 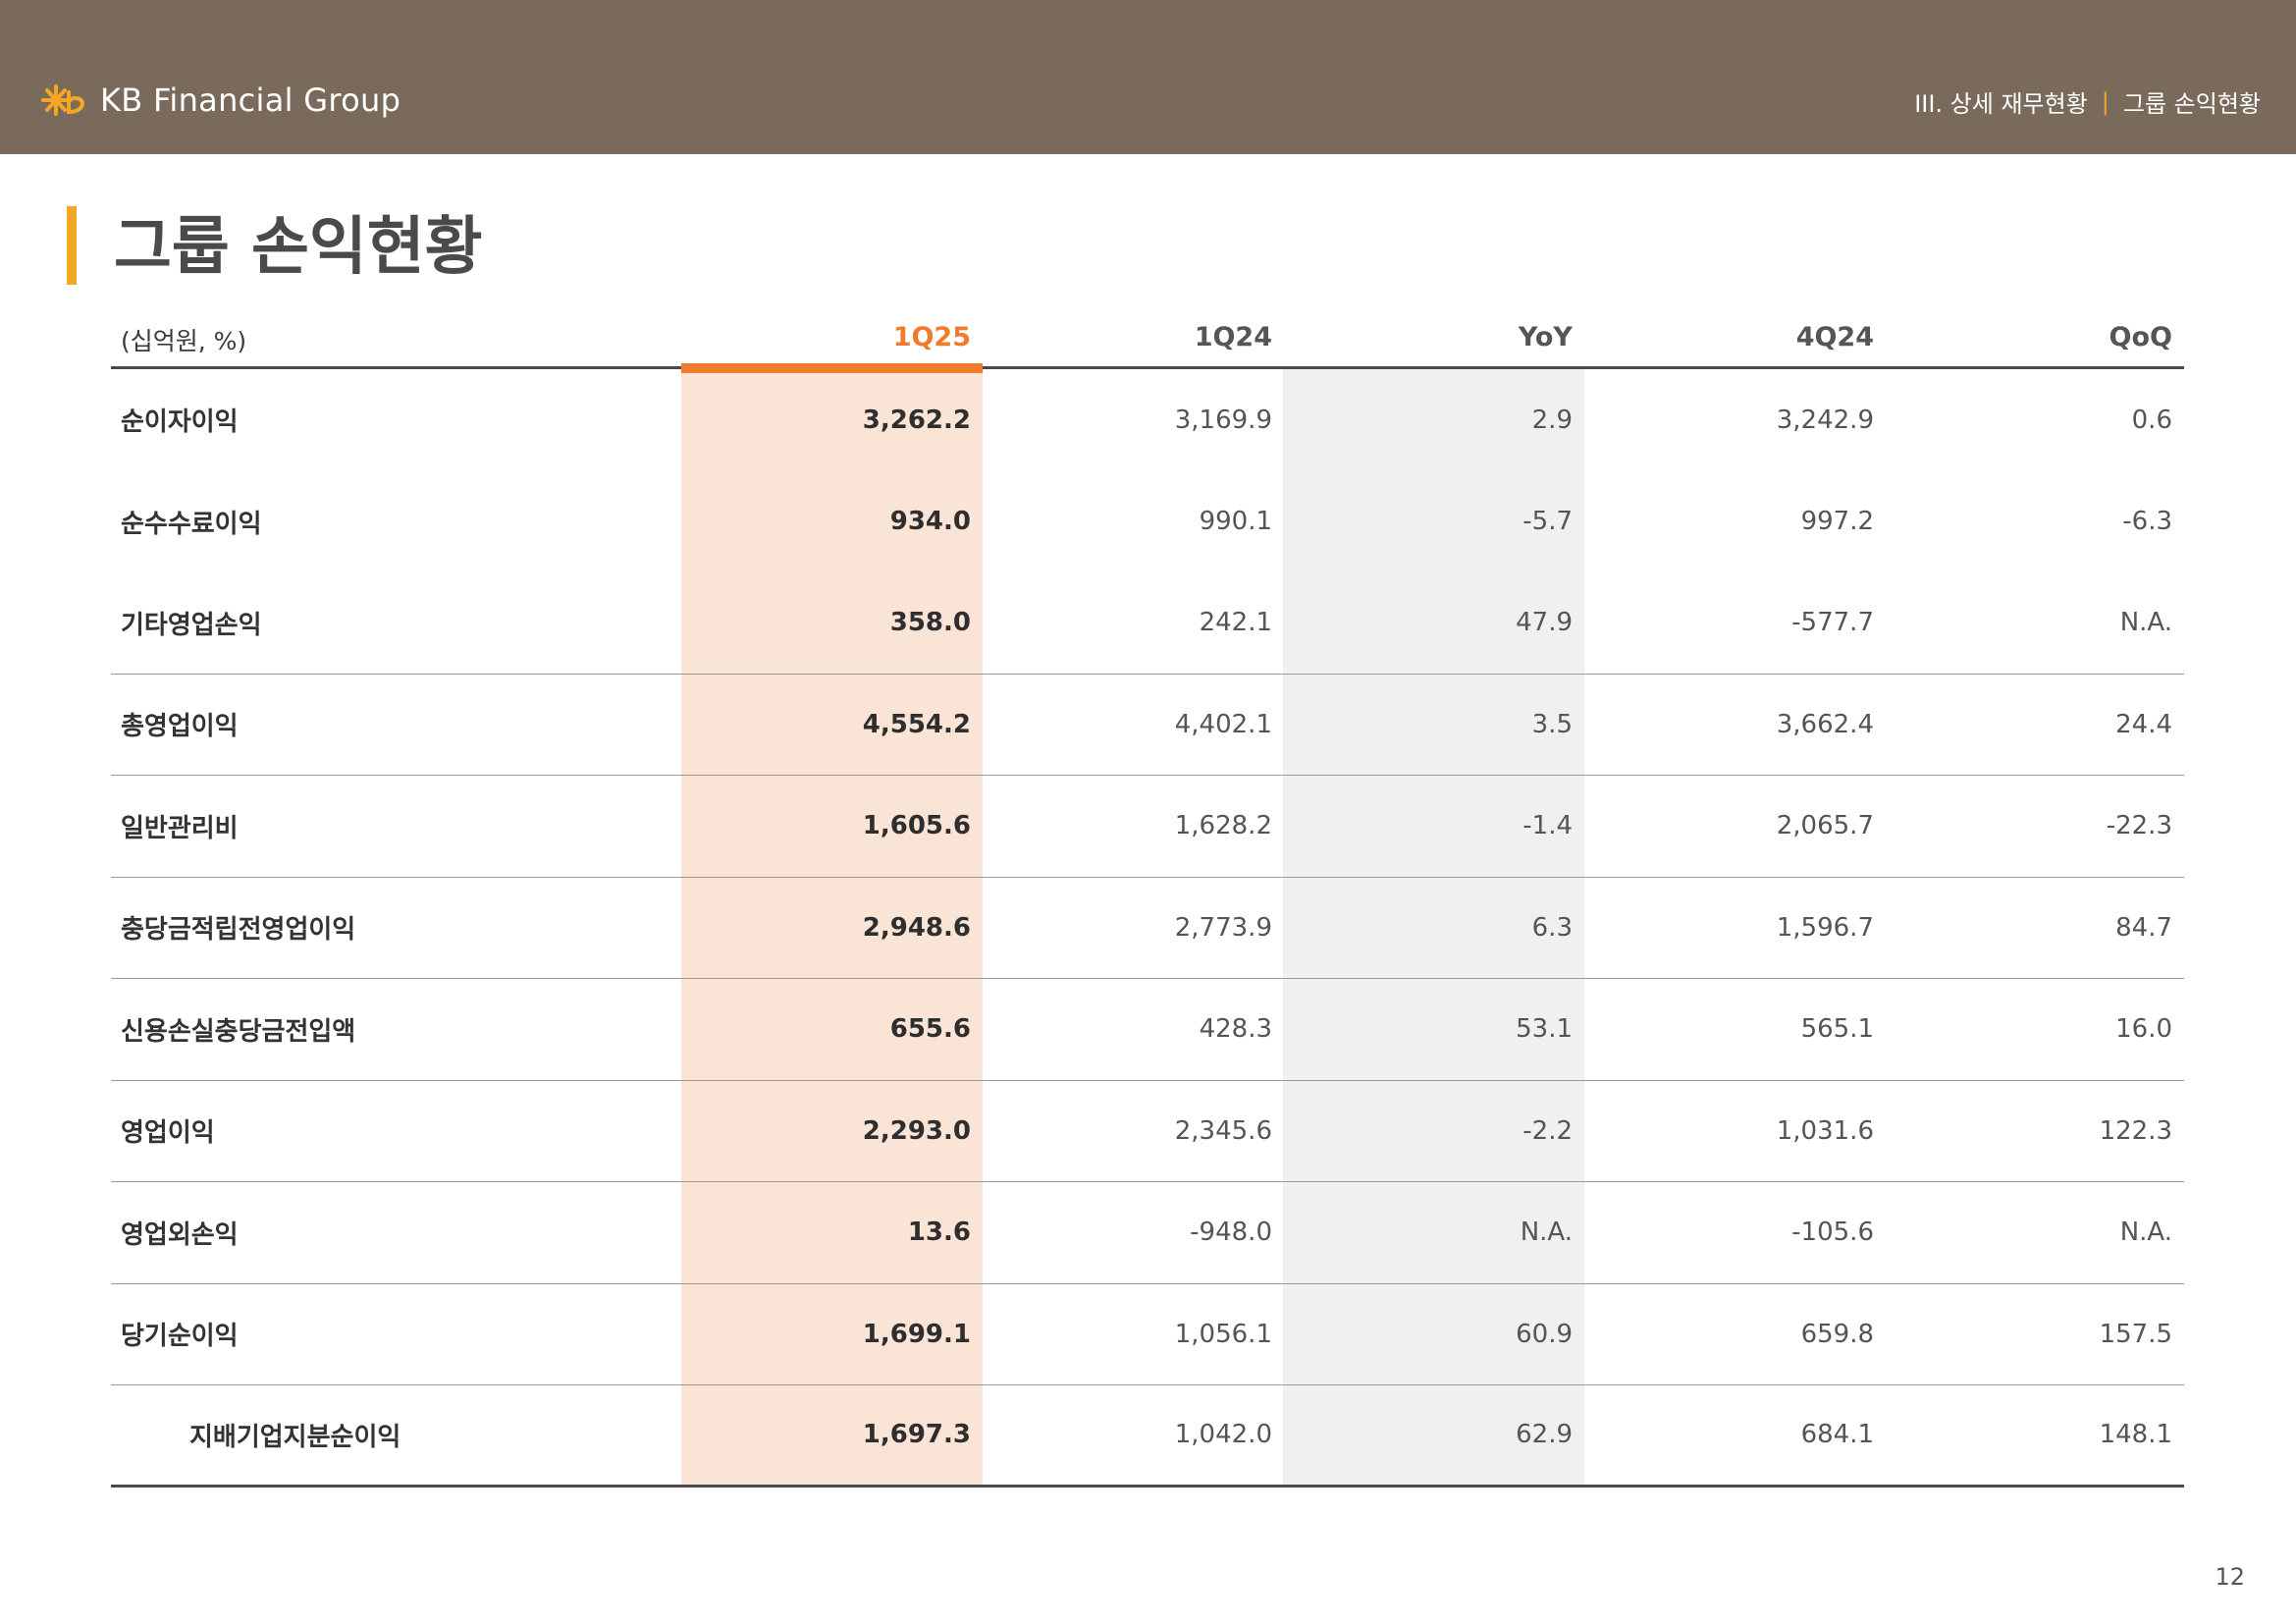 I want to click on row-label: 영업외손익, so click(x=180, y=1234).